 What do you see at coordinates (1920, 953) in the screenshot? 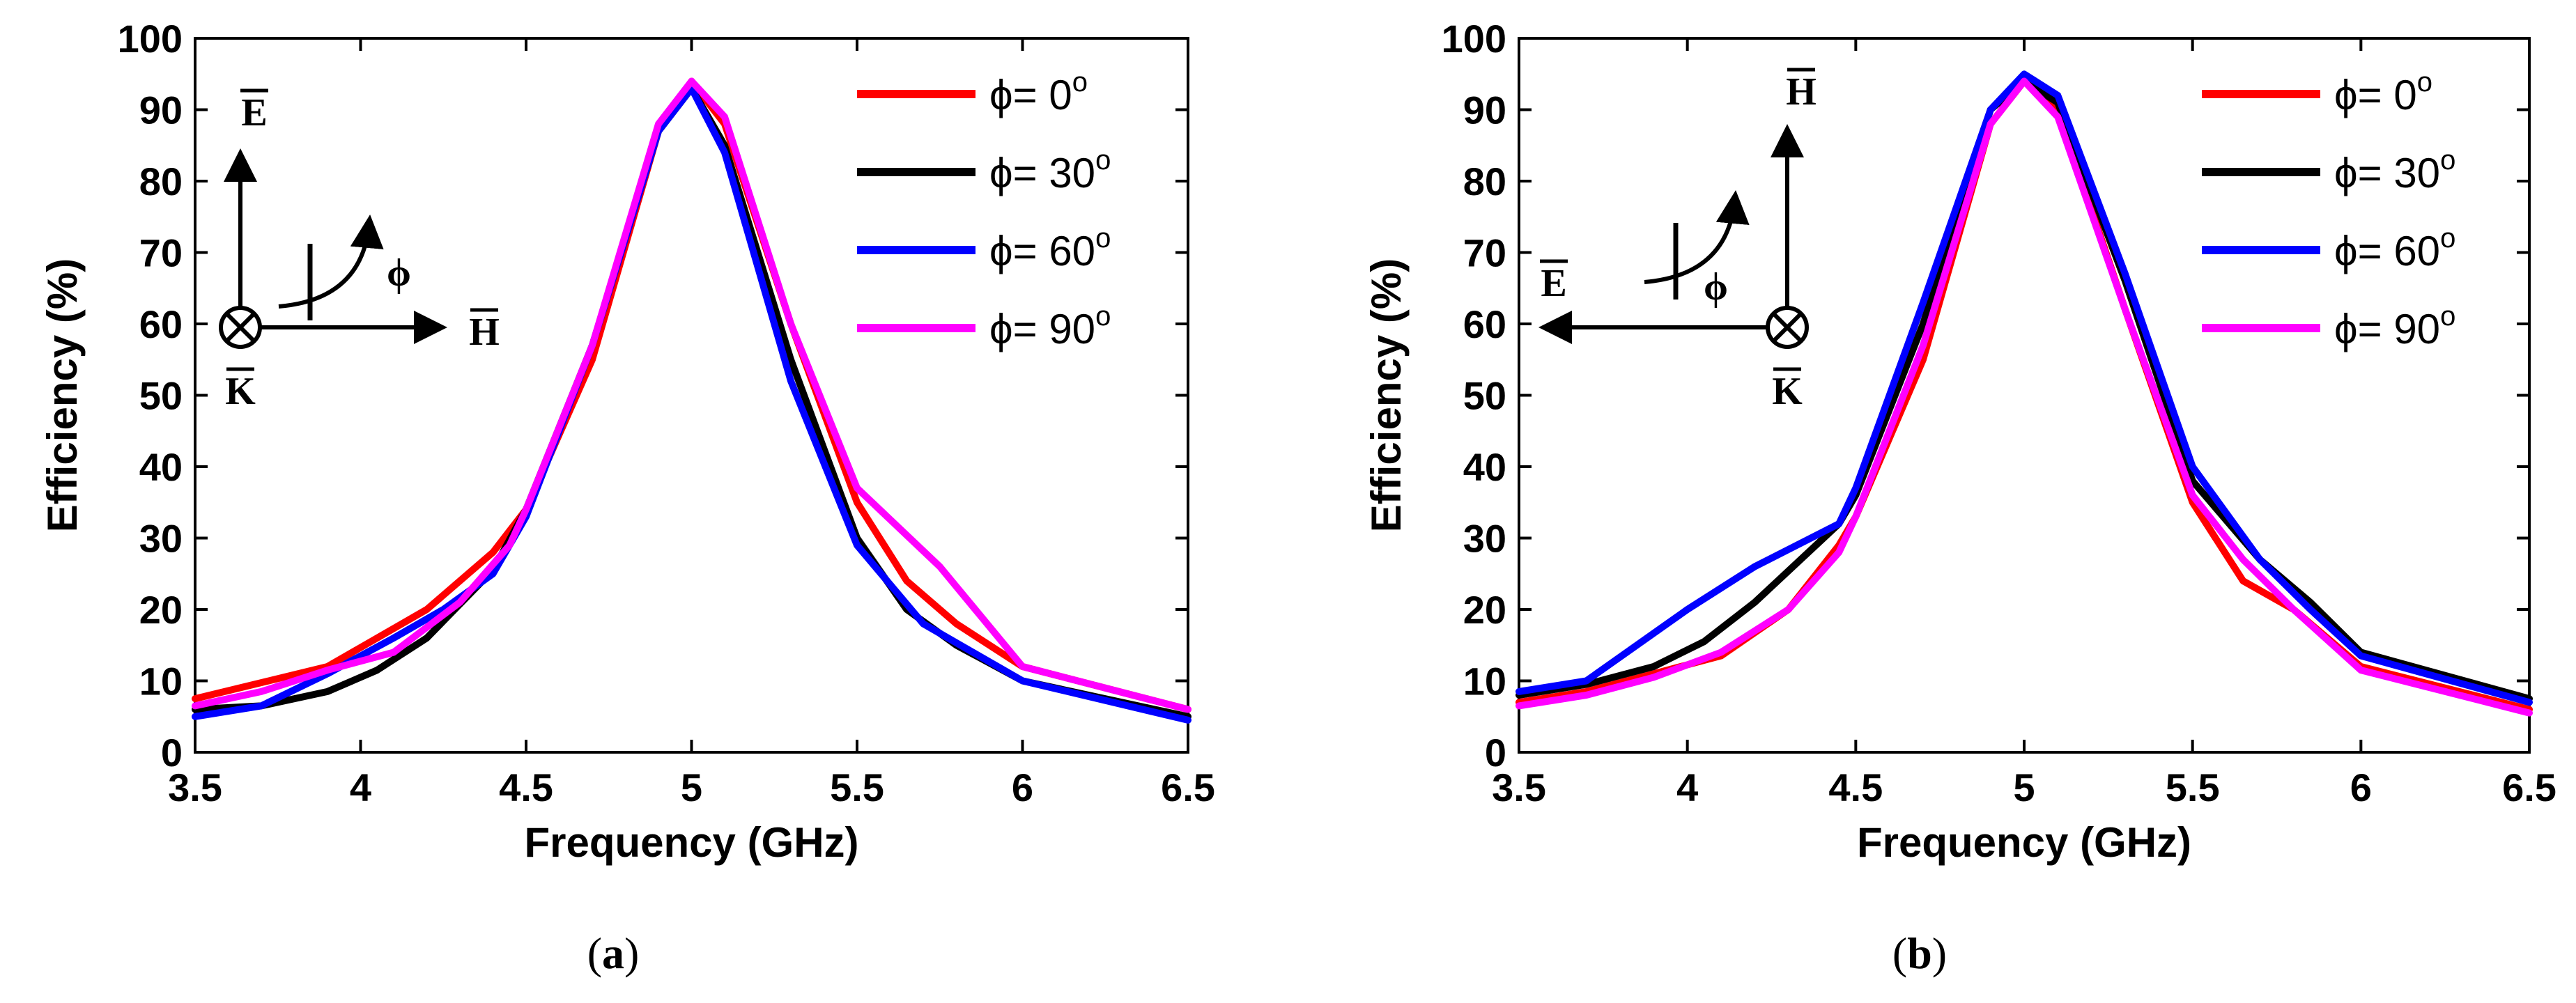
I see `panel-caption: (b)` at bounding box center [1920, 953].